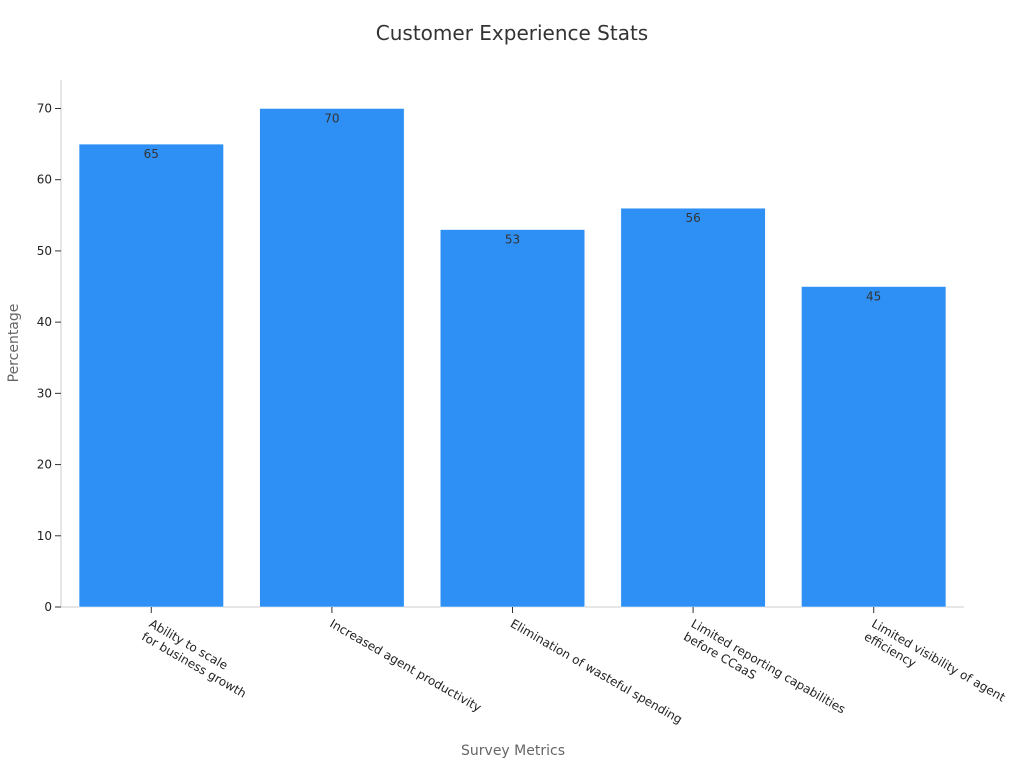 The height and width of the screenshot is (772, 1024). Describe the element at coordinates (692, 218) in the screenshot. I see `data-label: 56` at that location.